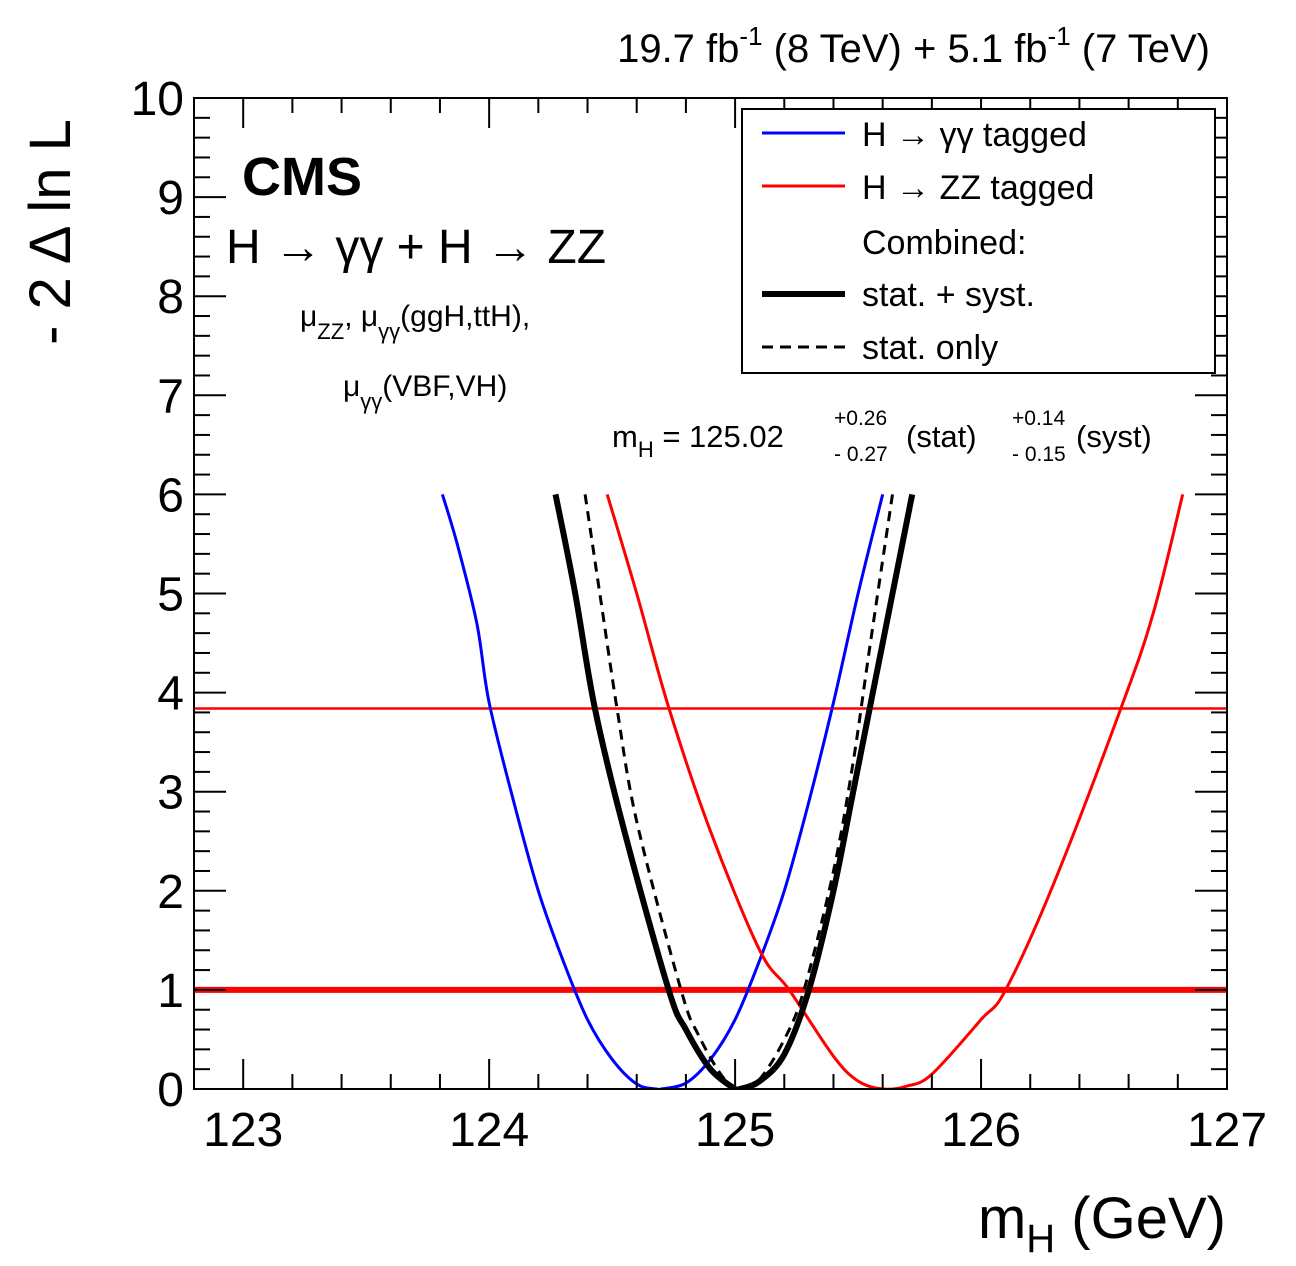 The width and height of the screenshot is (1296, 1266). Describe the element at coordinates (170, 793) in the screenshot. I see `y-tick-label: 3` at that location.